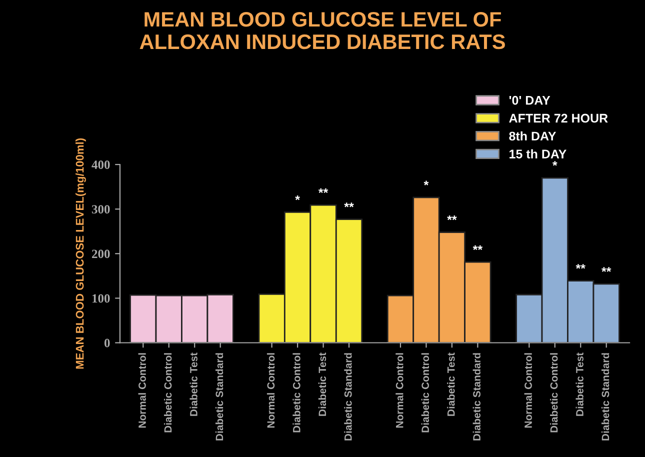  Describe the element at coordinates (81, 253) in the screenshot. I see `y-axis-title: MEAN BLOOD GLUCOSE LEVEL(mg/100ml)` at that location.